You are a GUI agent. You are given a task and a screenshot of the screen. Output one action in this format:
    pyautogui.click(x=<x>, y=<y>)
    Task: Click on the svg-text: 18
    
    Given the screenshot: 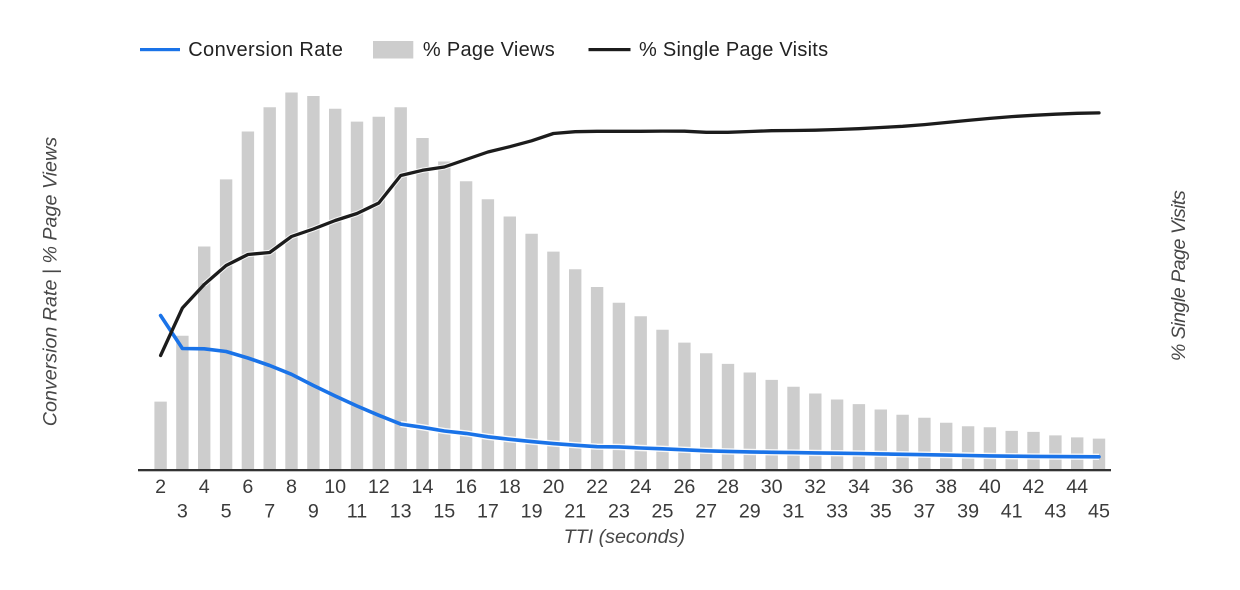 What is the action you would take?
    pyautogui.click(x=510, y=487)
    